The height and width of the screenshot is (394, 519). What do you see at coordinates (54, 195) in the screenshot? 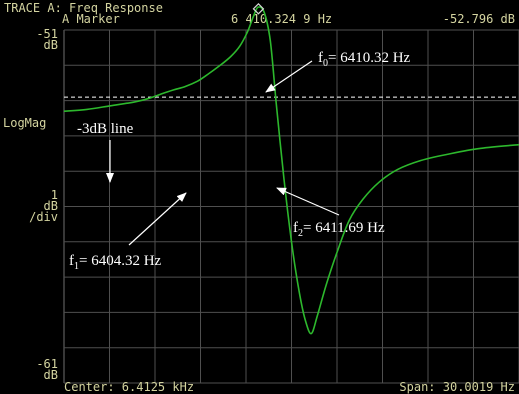
I see `scale-division-value: 1` at bounding box center [54, 195].